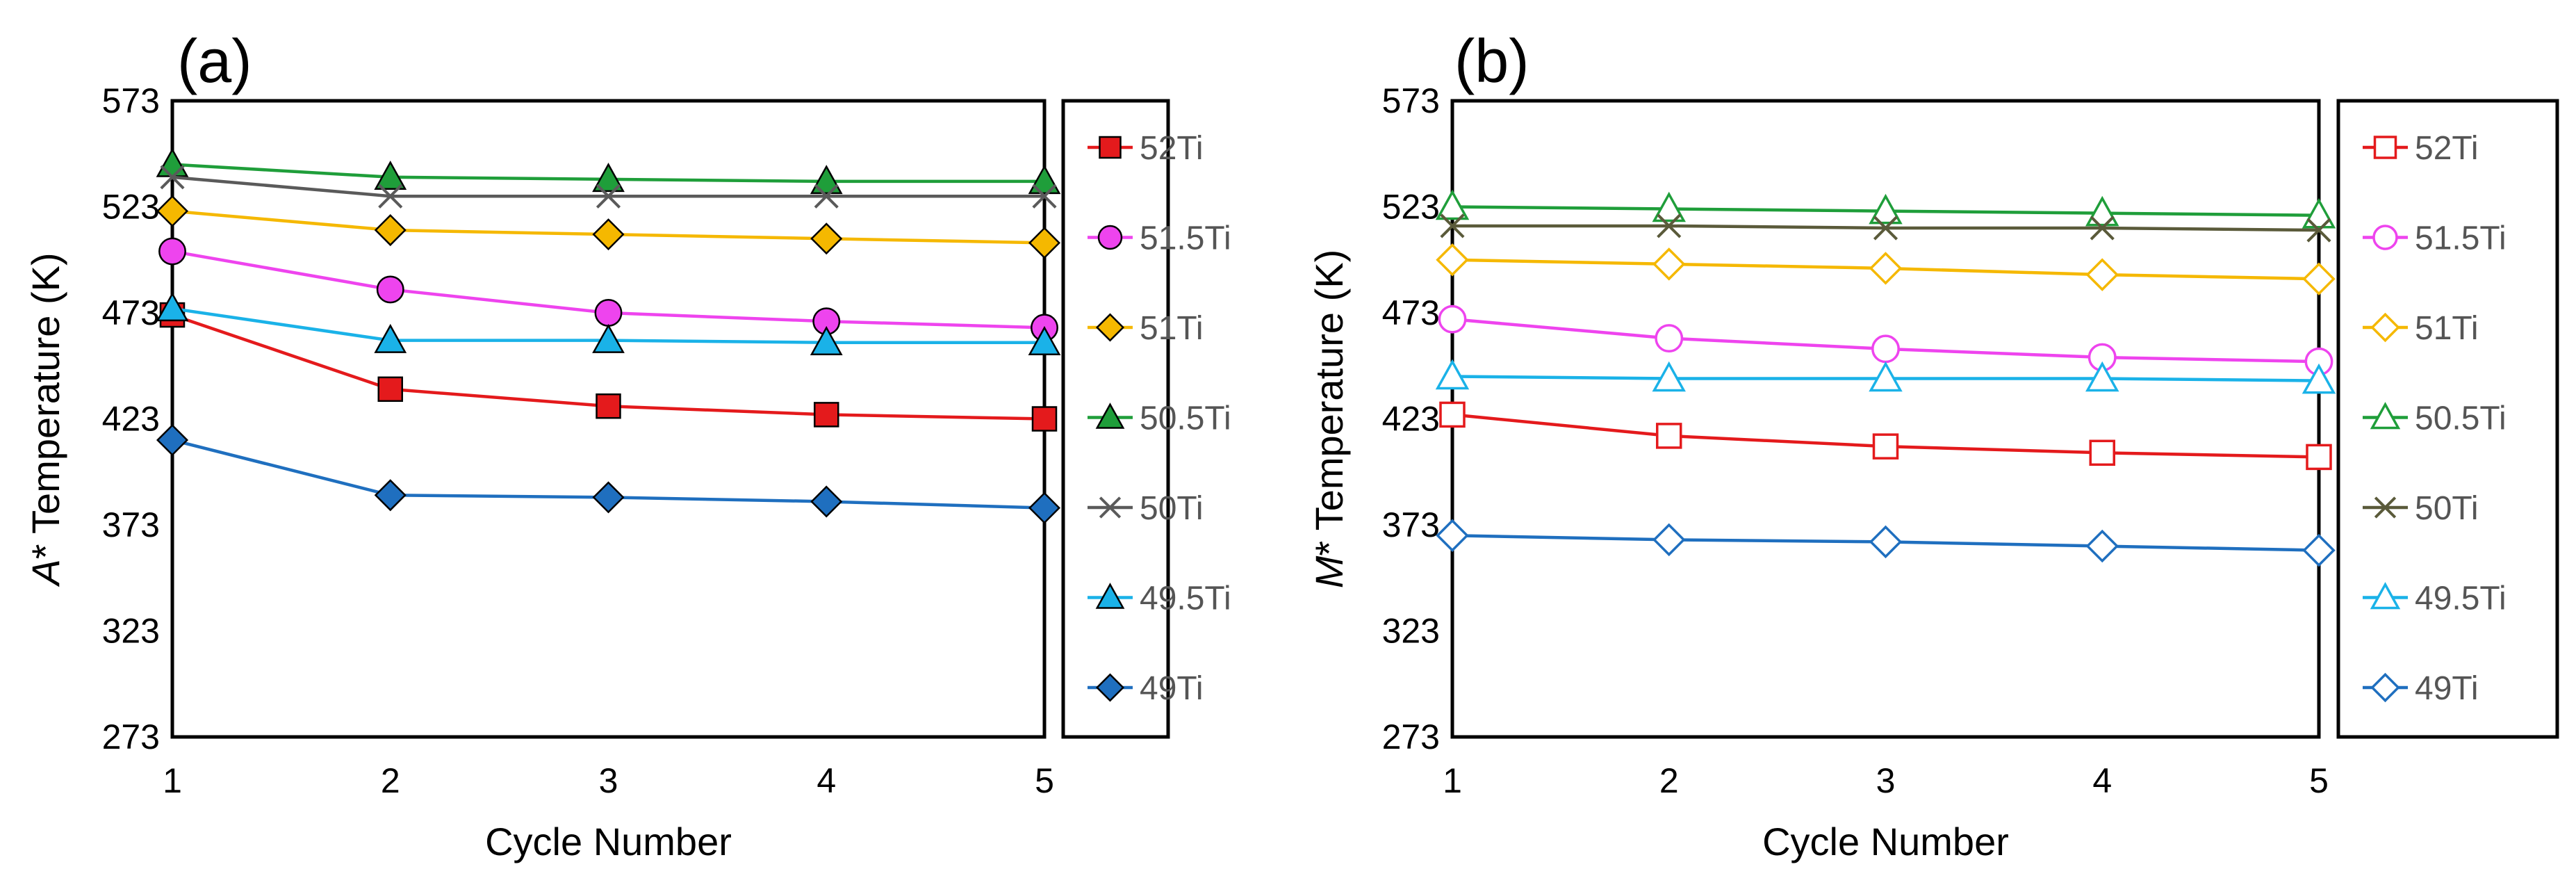  What do you see at coordinates (172, 780) in the screenshot?
I see `x-tick-label: 1` at bounding box center [172, 780].